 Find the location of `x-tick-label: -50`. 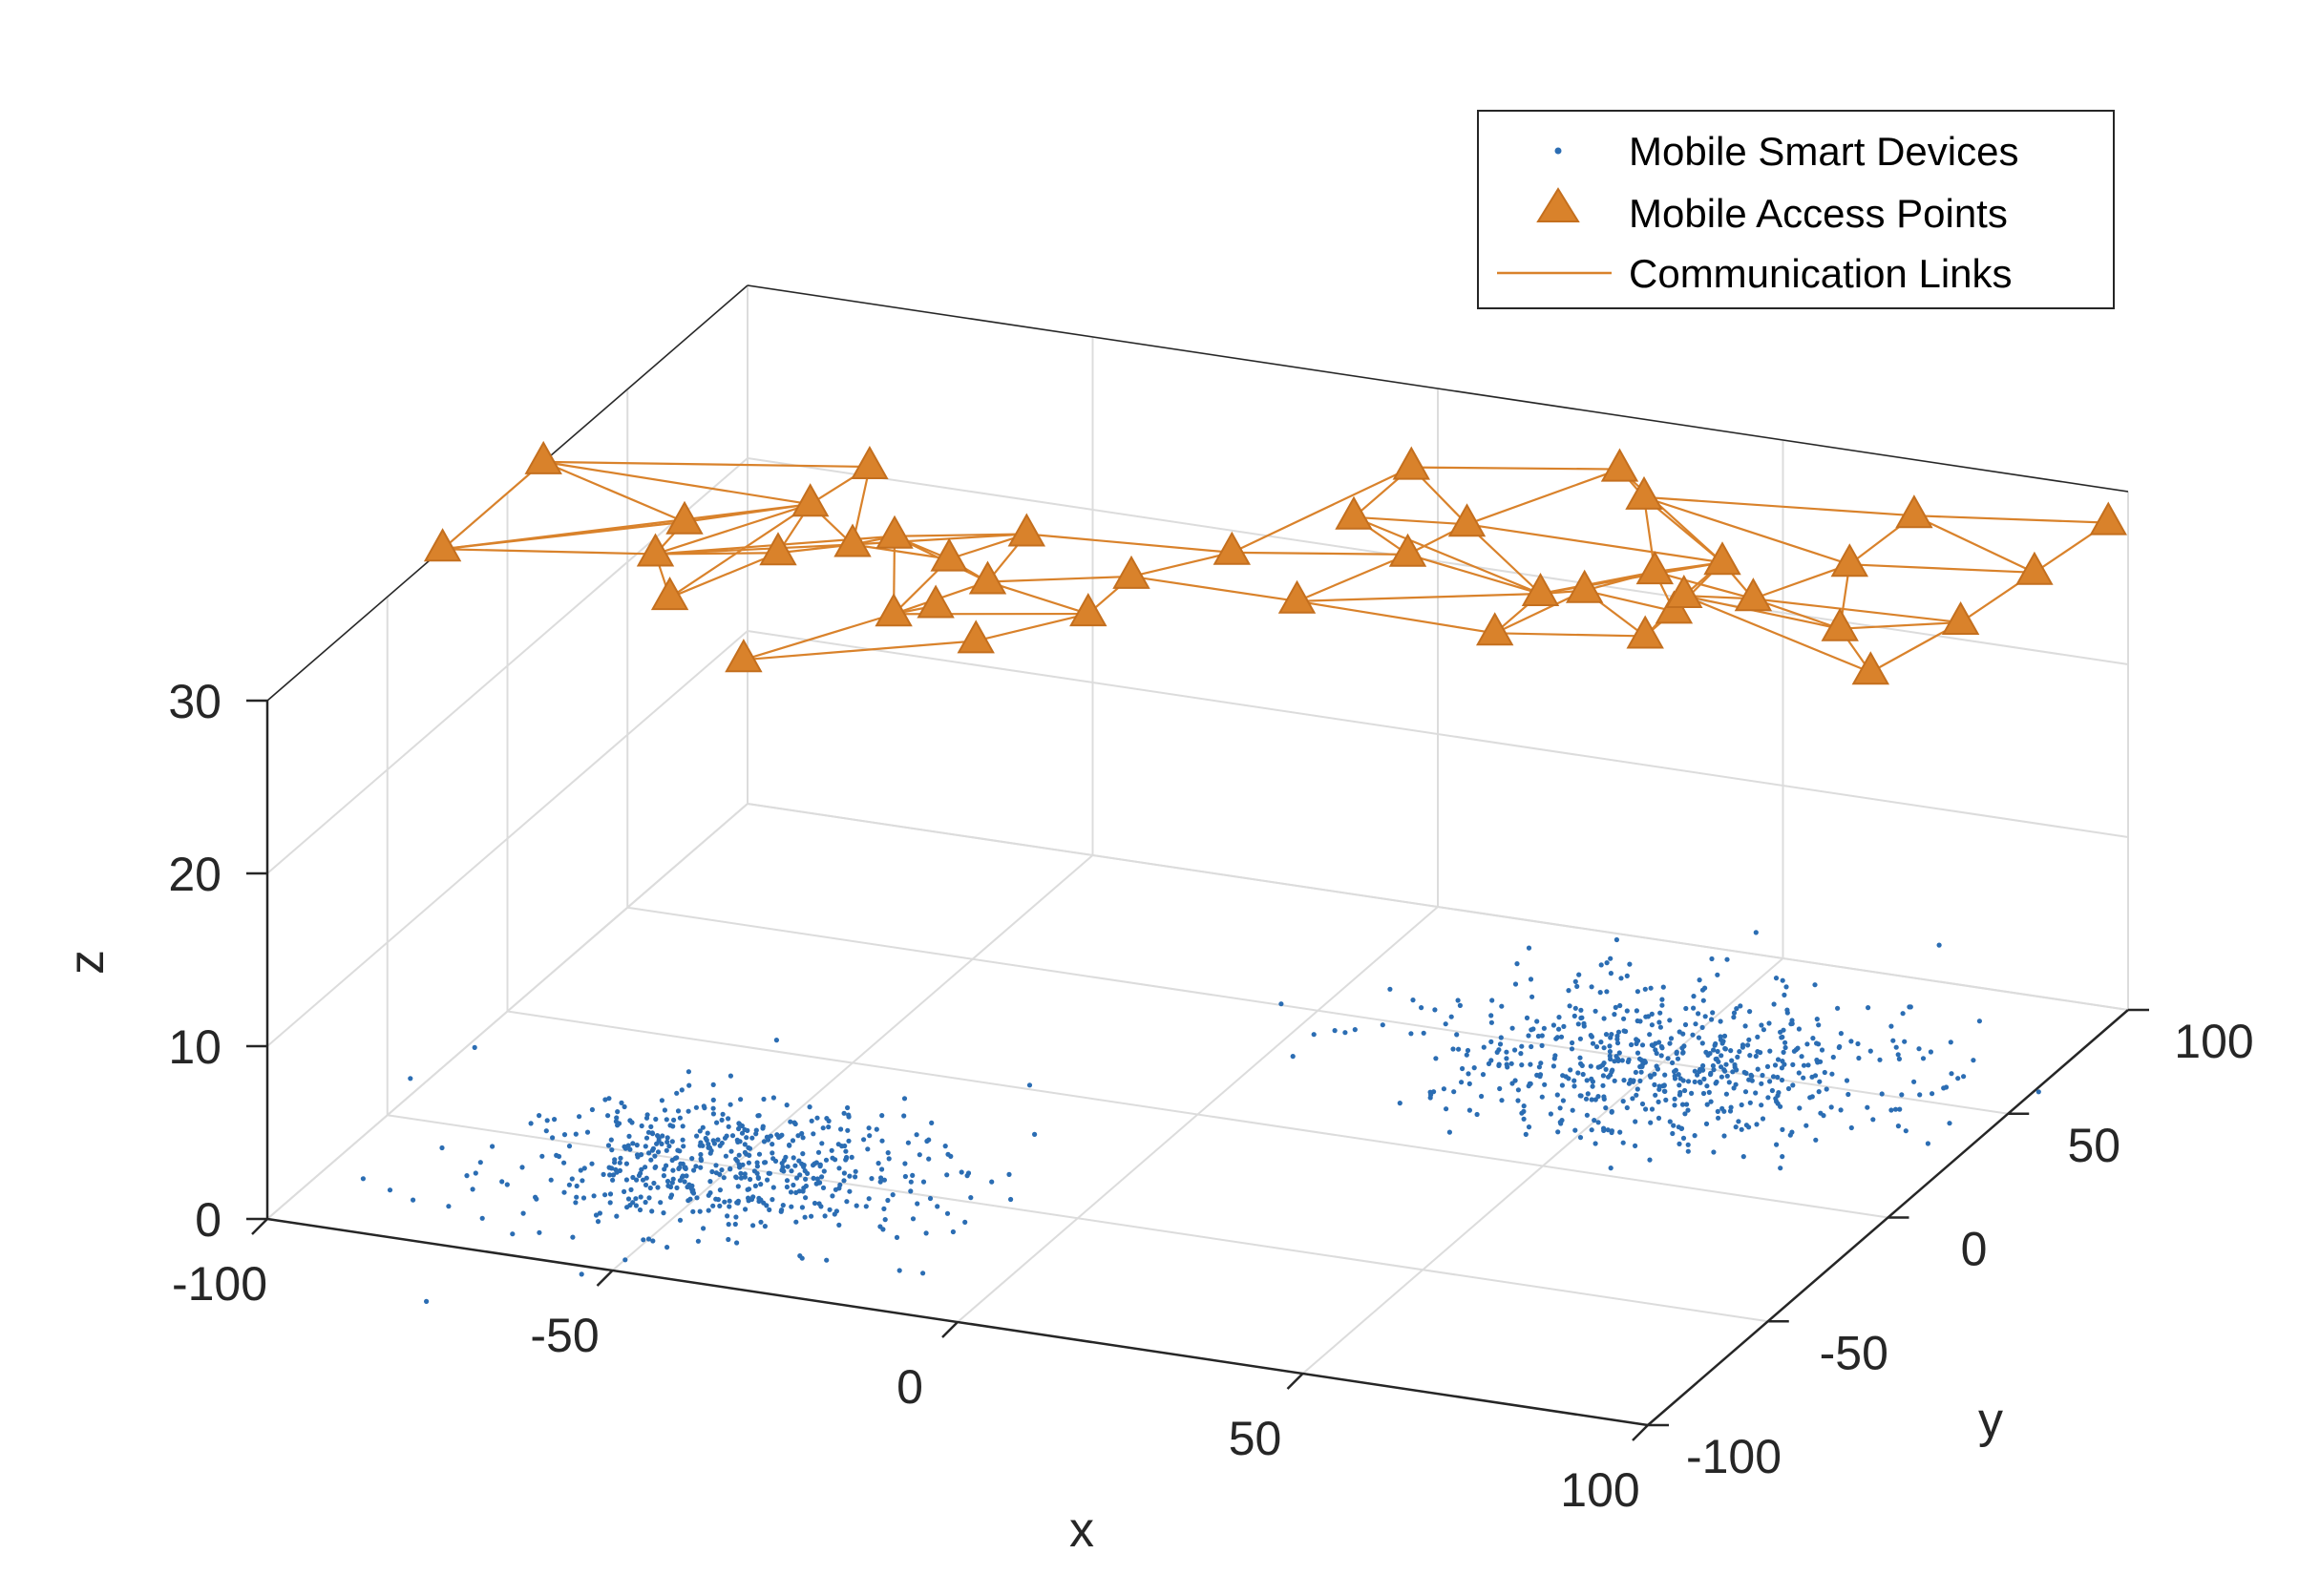

x-tick-label: -50 is located at coordinates (564, 1335).